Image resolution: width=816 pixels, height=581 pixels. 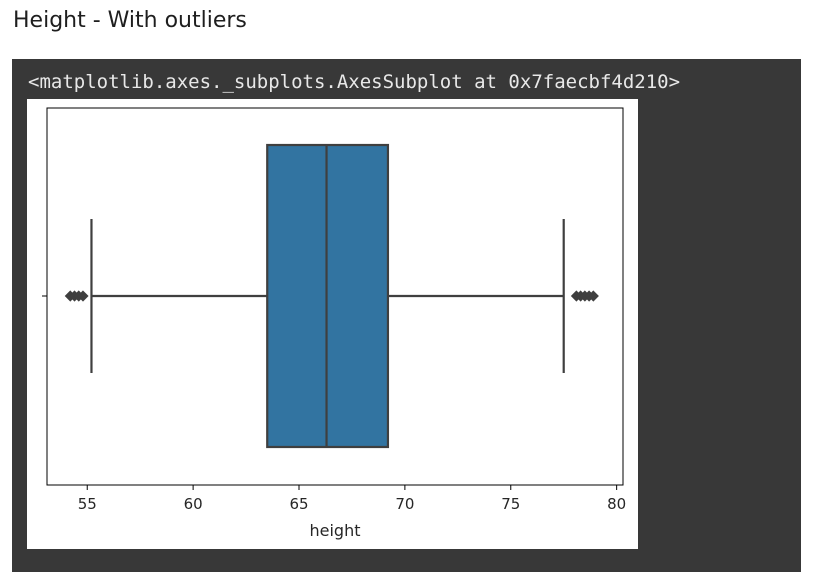 What do you see at coordinates (616, 504) in the screenshot?
I see `x-tick-label: 80` at bounding box center [616, 504].